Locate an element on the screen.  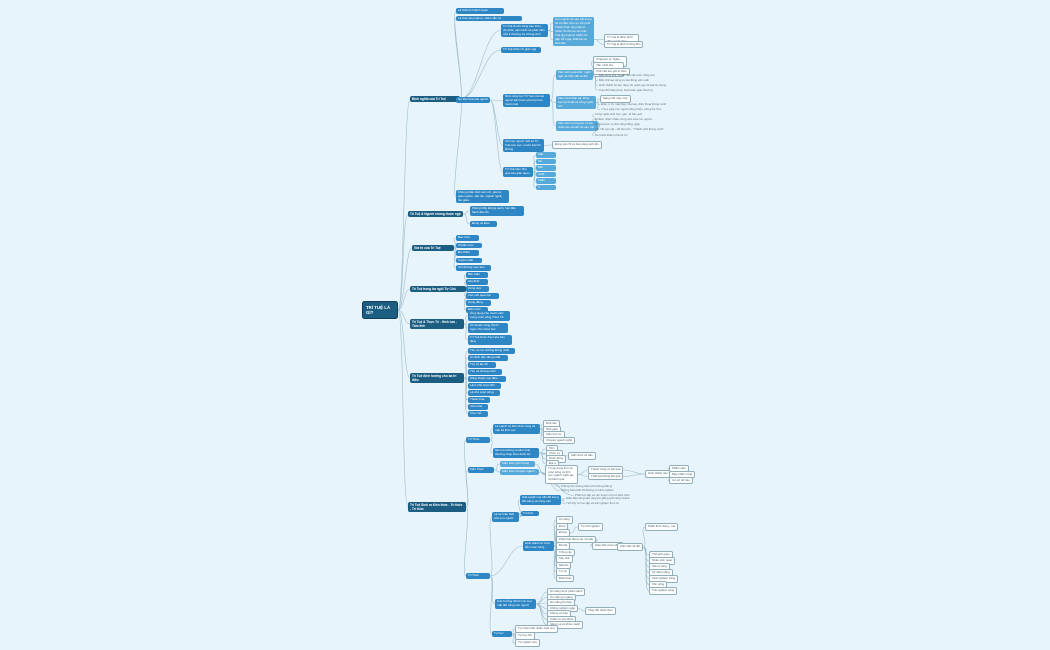
mindmap-node-g2: Gia đình is located at coordinates (477, 282).